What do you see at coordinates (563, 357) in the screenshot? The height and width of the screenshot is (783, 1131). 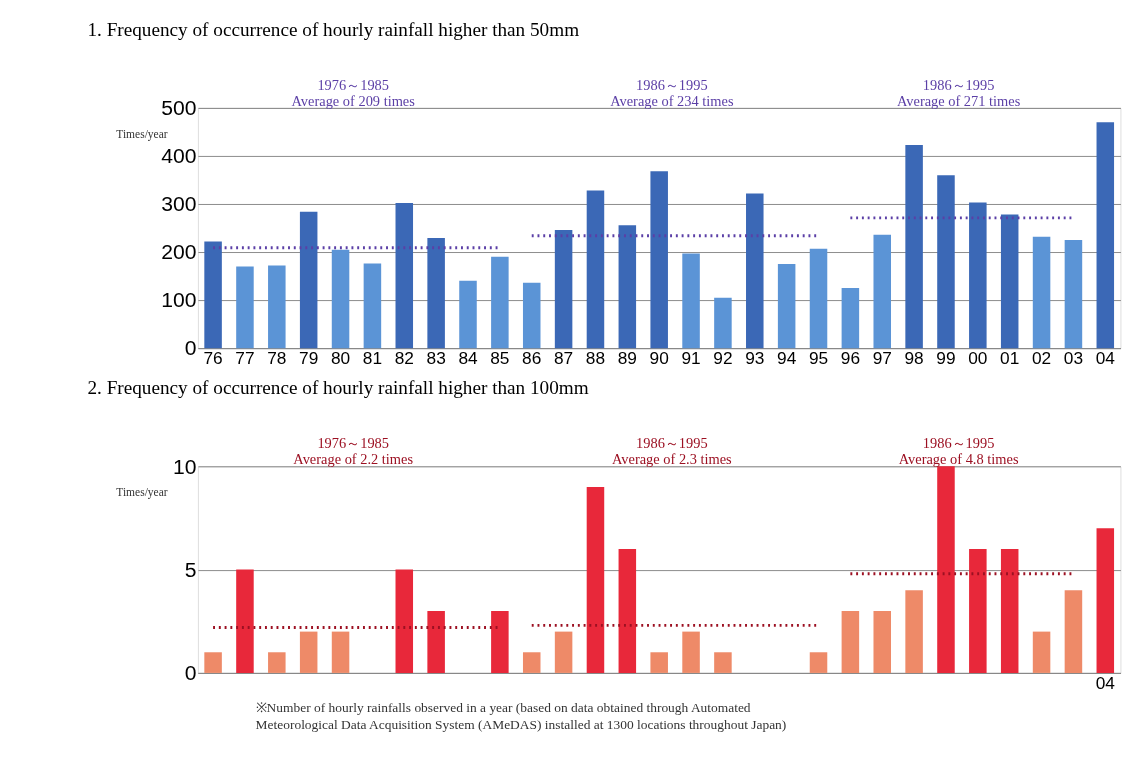 I see `x-tick-label: 87` at bounding box center [563, 357].